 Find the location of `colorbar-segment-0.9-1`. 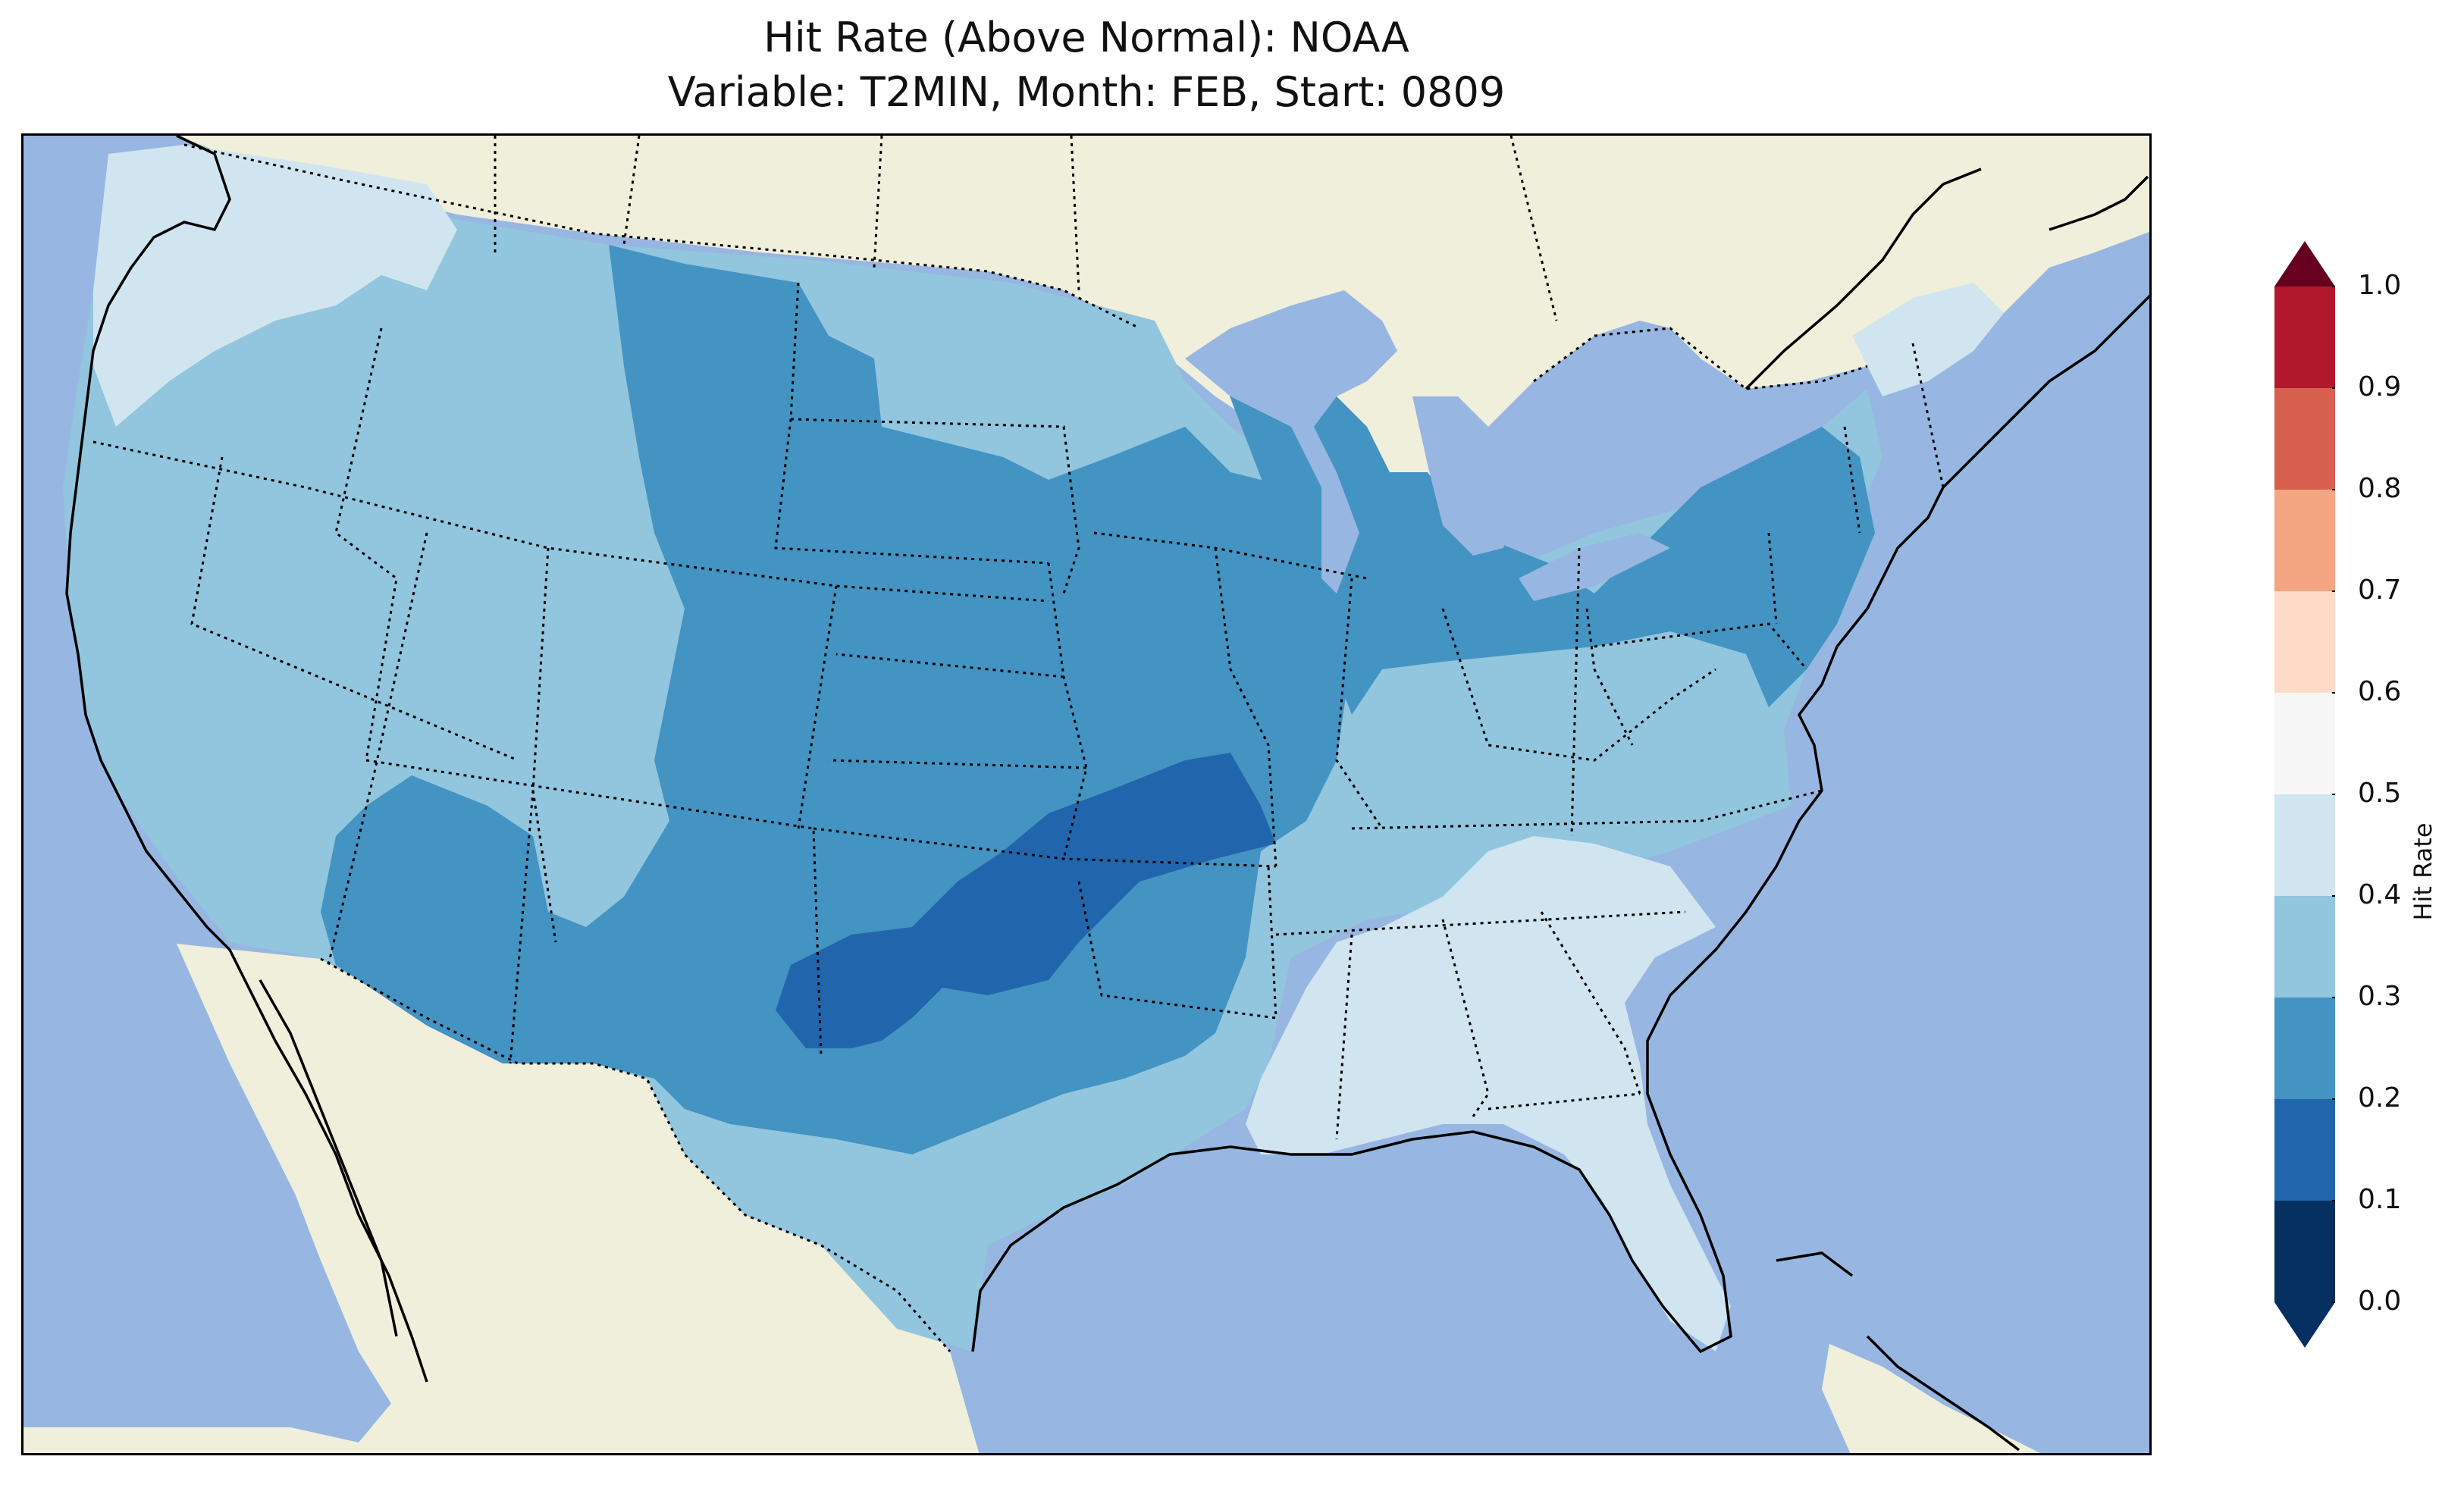

colorbar-segment-0.9-1 is located at coordinates (2304, 337).